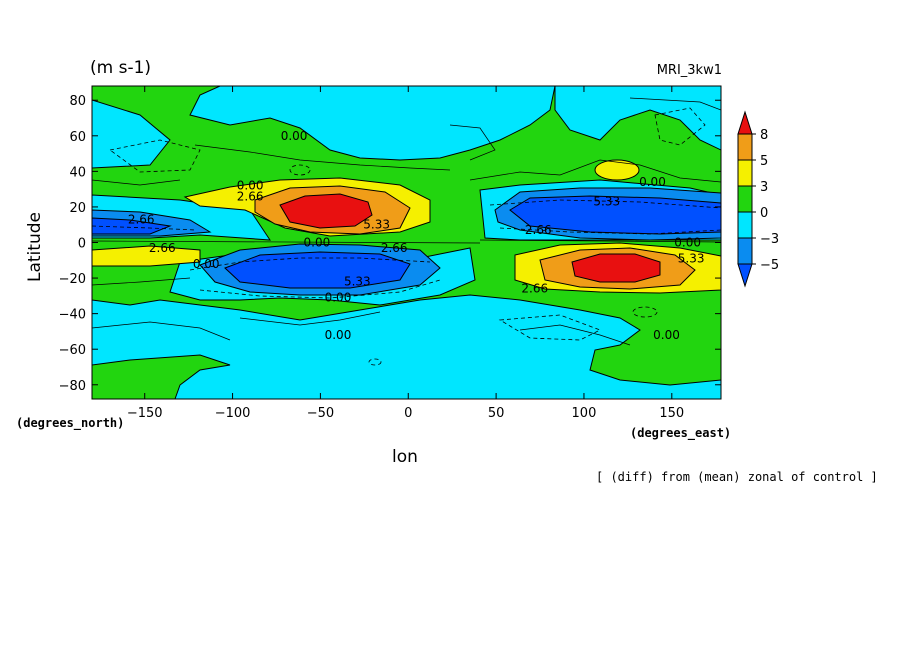 Image resolution: width=904 pixels, height=654 pixels. Describe the element at coordinates (146, 256) in the screenshot. I see `fill-yellow-west` at that location.